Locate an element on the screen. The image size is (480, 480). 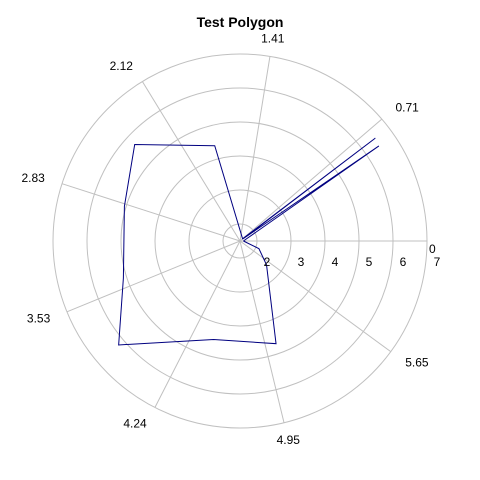
chart-title: Test Polygon is located at coordinates (240, 22).